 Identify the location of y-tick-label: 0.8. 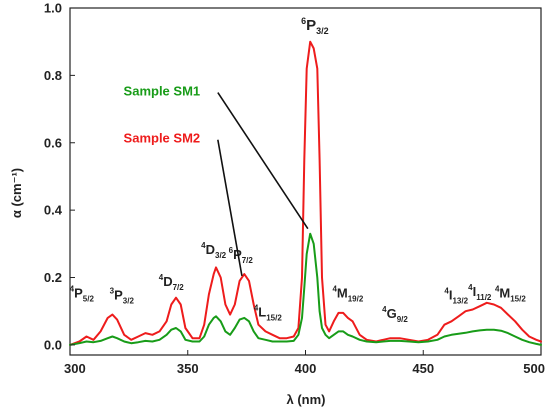
(53, 75).